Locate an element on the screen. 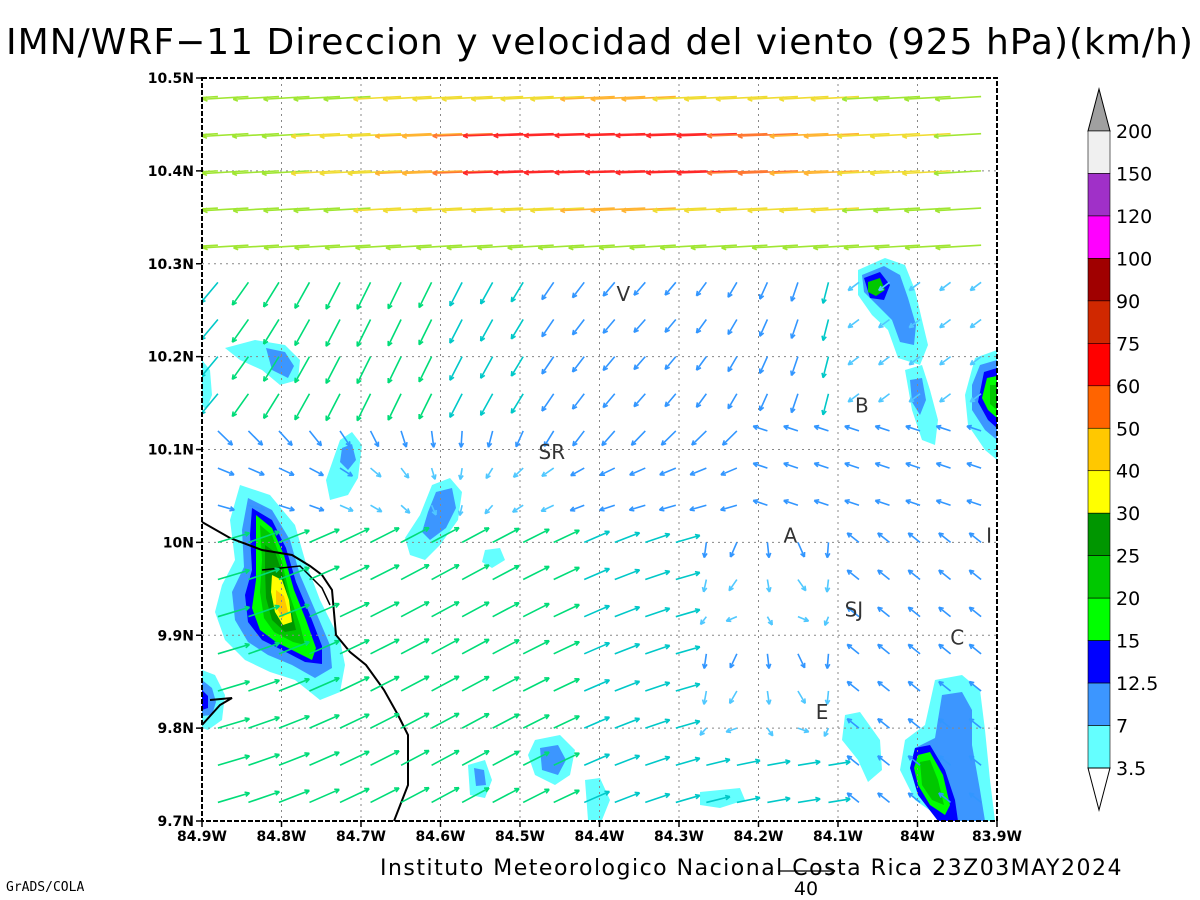 Image resolution: width=1200 pixels, height=900 pixels. lon-tick-label: 84W is located at coordinates (917, 837).